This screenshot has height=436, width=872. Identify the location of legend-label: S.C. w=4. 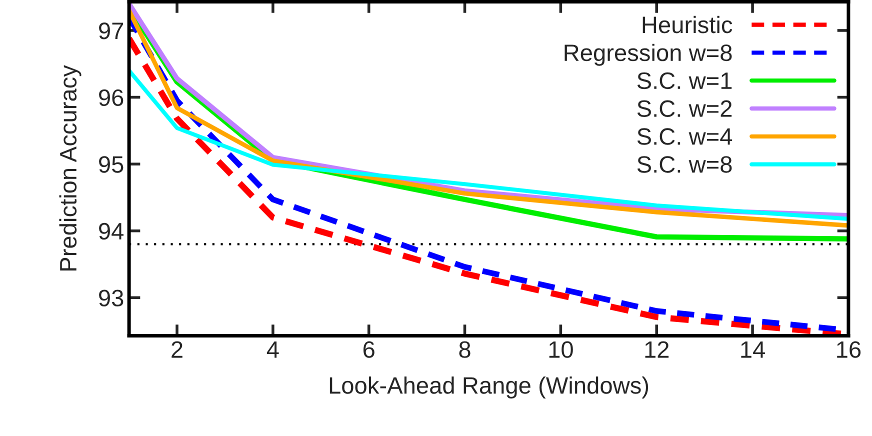
(684, 136).